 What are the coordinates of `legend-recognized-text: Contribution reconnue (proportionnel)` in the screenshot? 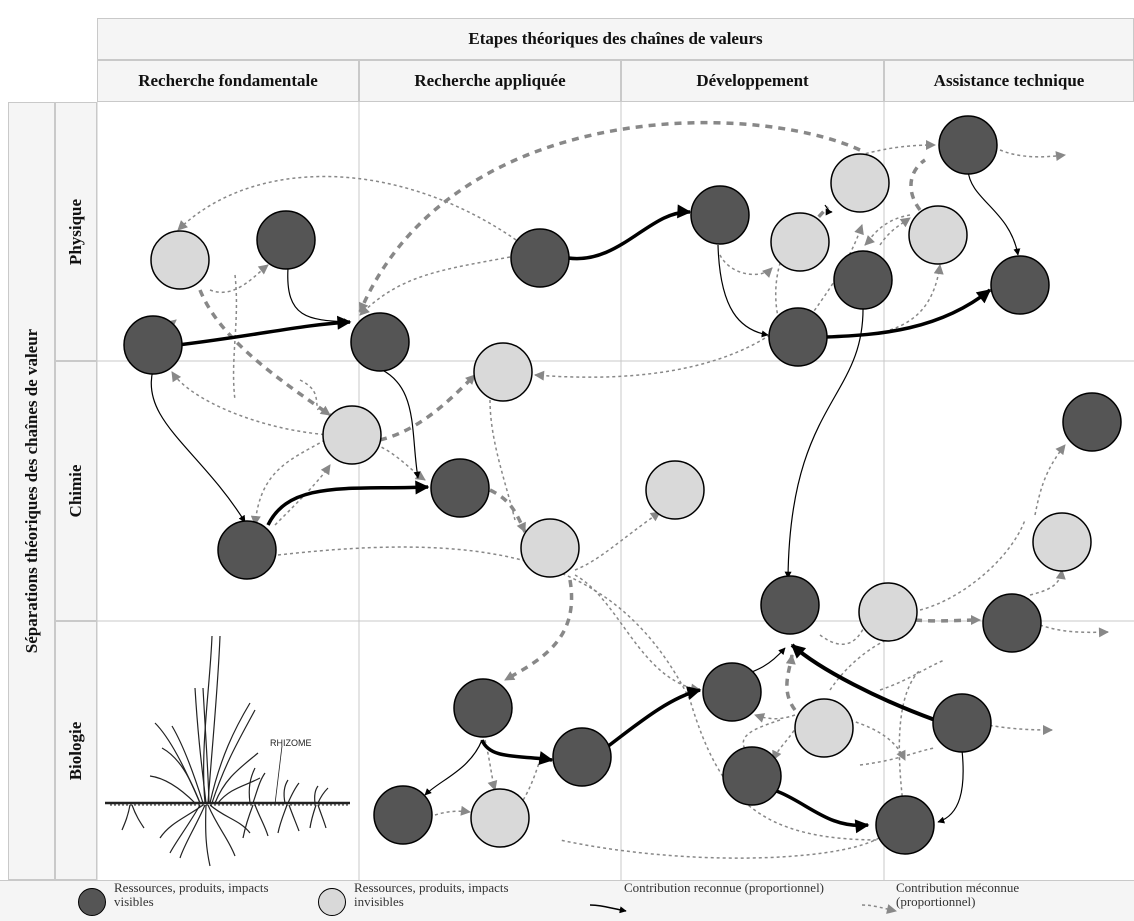 It's located at (724, 887).